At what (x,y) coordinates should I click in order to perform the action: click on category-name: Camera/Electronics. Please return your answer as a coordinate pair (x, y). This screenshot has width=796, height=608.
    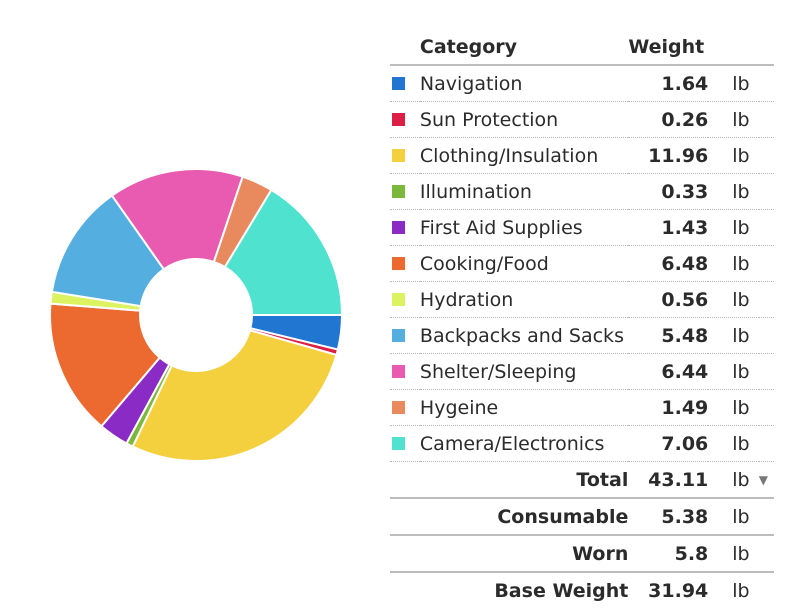
    Looking at the image, I should click on (524, 443).